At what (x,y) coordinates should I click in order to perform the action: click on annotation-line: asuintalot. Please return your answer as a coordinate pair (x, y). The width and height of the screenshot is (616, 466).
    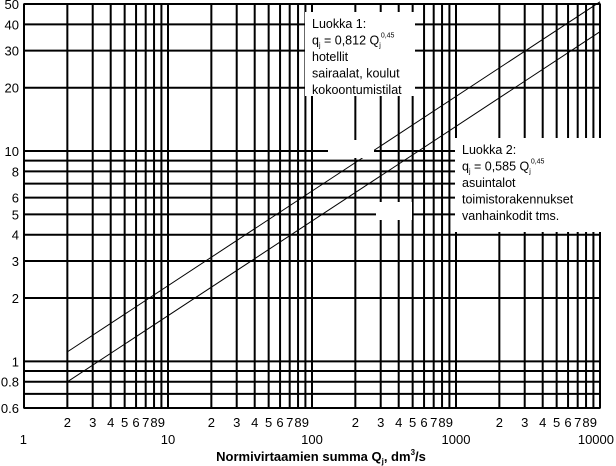
    Looking at the image, I should click on (489, 183).